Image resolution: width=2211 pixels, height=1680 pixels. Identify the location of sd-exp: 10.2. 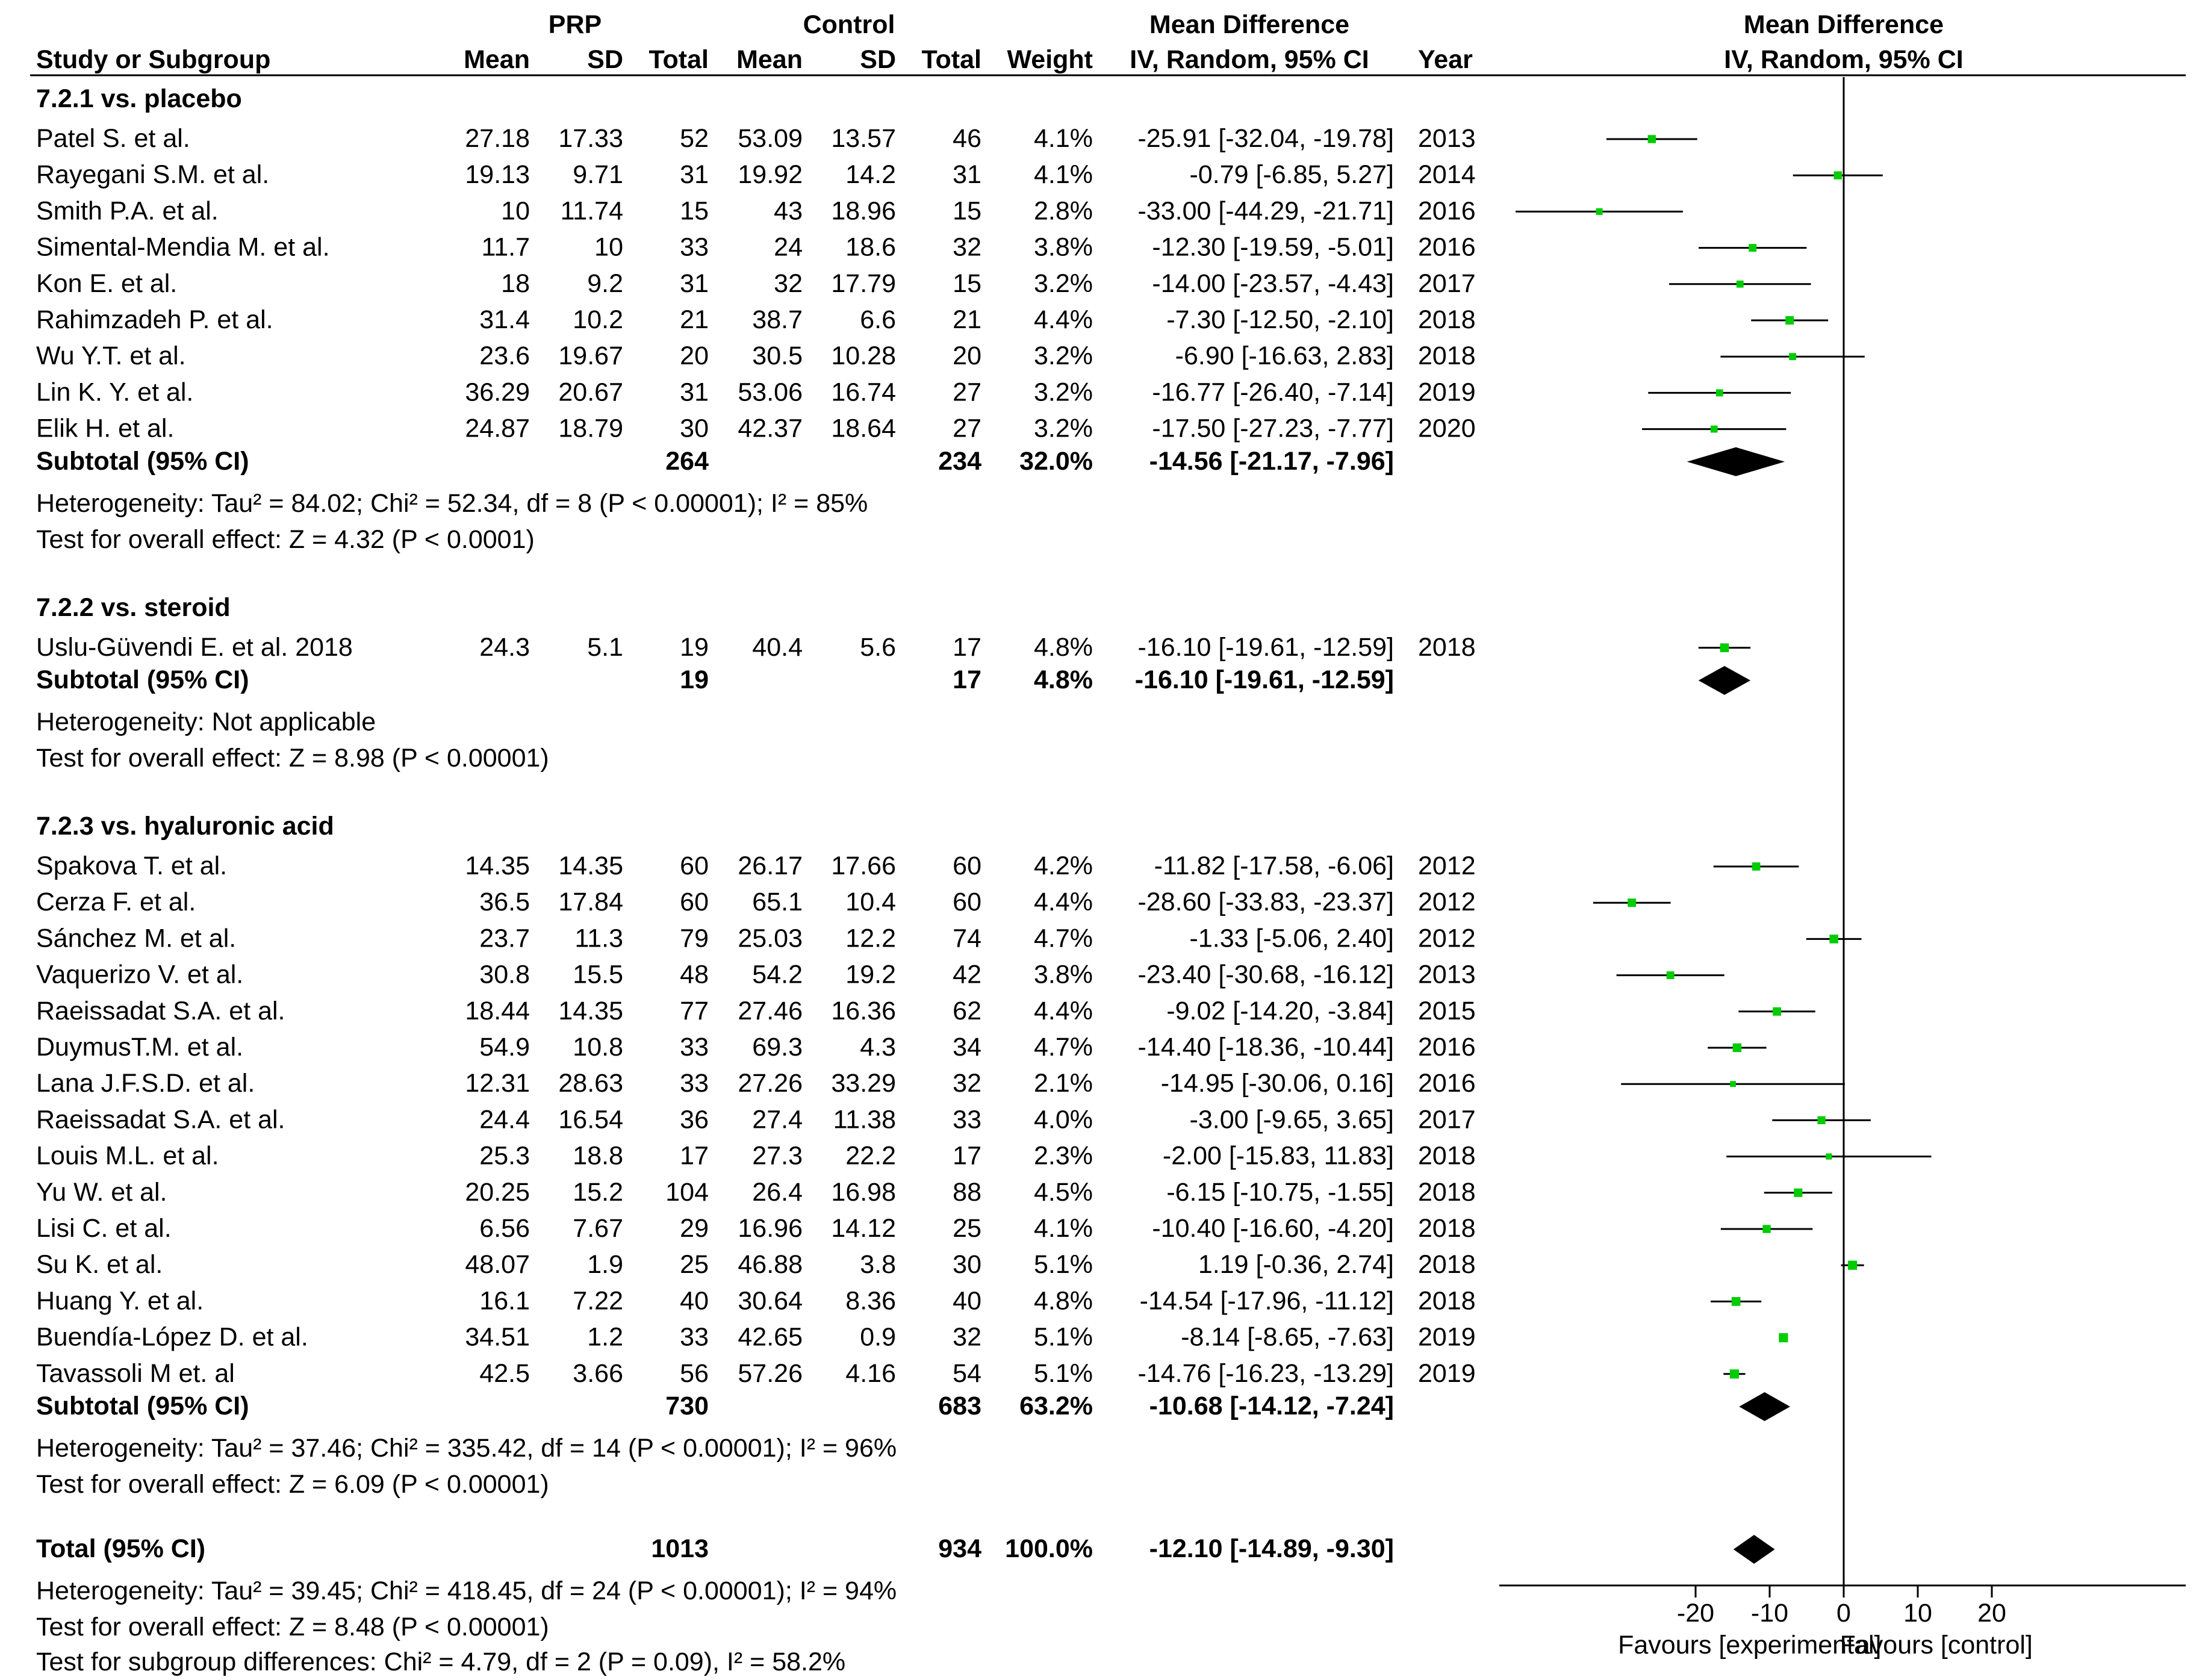
(598, 320).